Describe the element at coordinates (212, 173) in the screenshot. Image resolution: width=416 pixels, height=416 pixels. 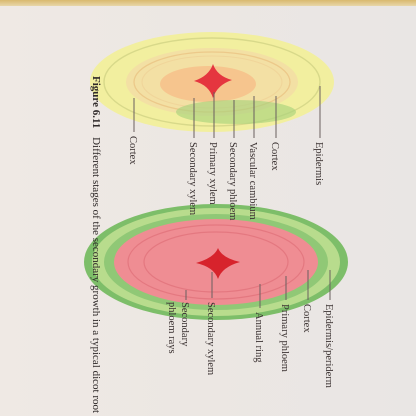
I see `label-primary-xylem: Primary xylem` at that location.